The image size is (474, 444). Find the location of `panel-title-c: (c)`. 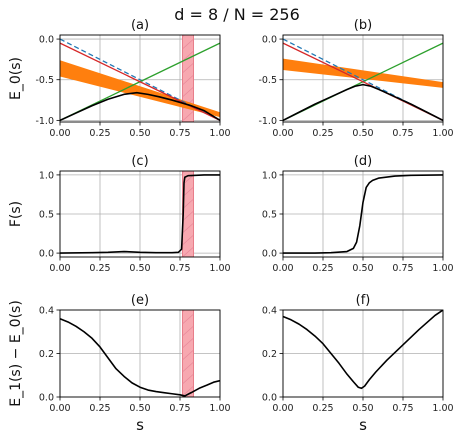

panel-title-c: (c) is located at coordinates (139, 161).